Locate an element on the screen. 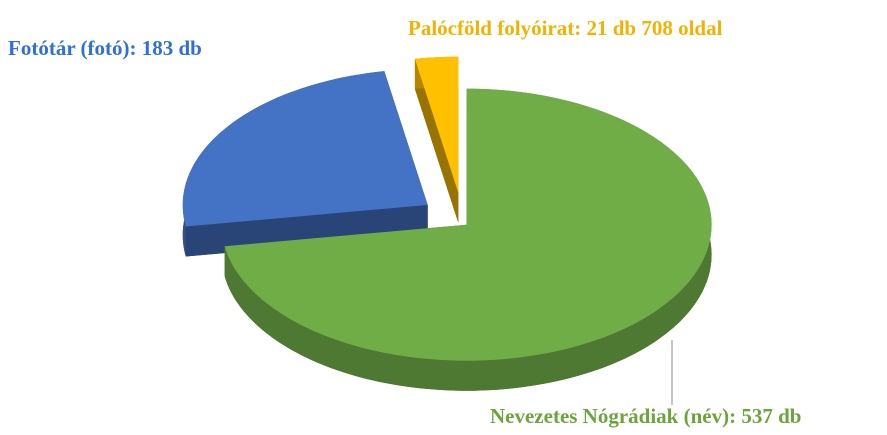  data-label: Nevezetes Nógrádiak (név): 537 db is located at coordinates (645, 416).